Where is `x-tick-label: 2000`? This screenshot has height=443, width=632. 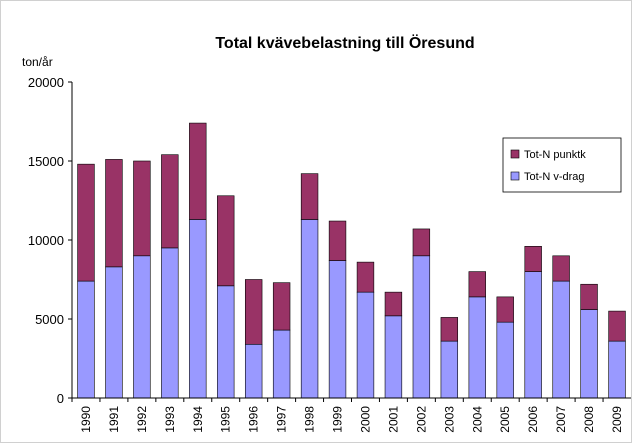
x-tick-label: 2000 is located at coordinates (365, 419).